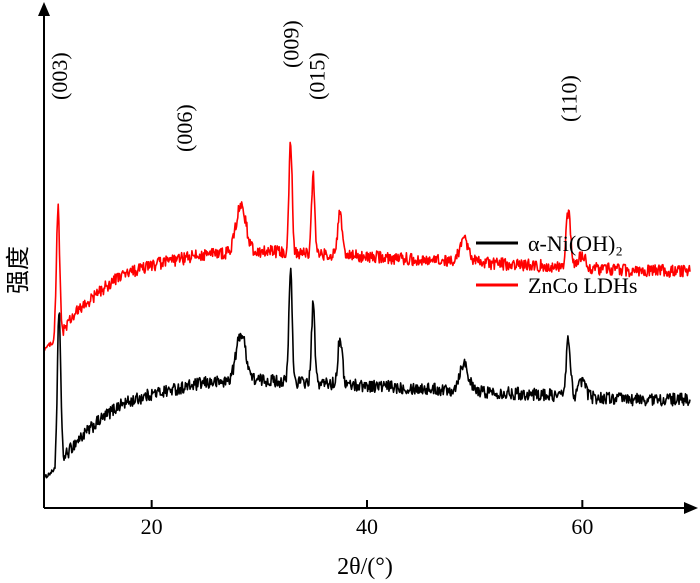 The image size is (700, 583). I want to click on y-axis-arrow, so click(44, 9).